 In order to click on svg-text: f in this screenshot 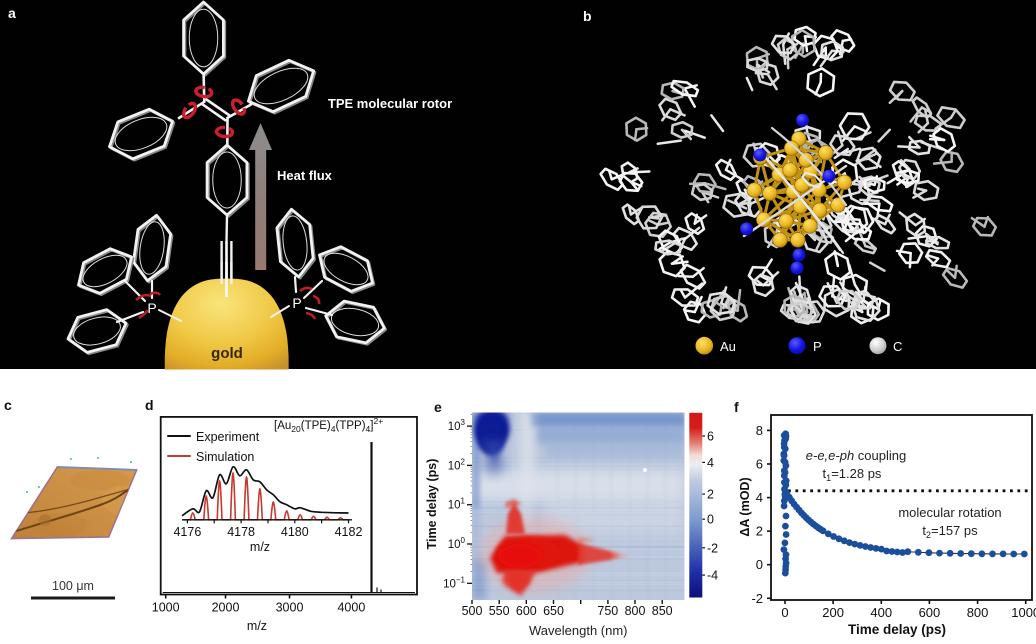, I will do `click(736, 407)`.